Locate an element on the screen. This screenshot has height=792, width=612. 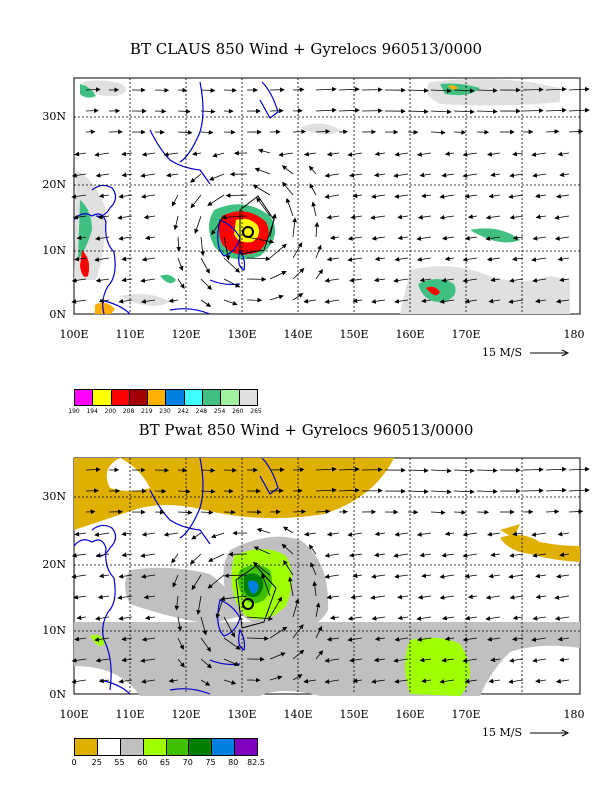
panel2-colorbar-swatch is located at coordinates (155, 747).